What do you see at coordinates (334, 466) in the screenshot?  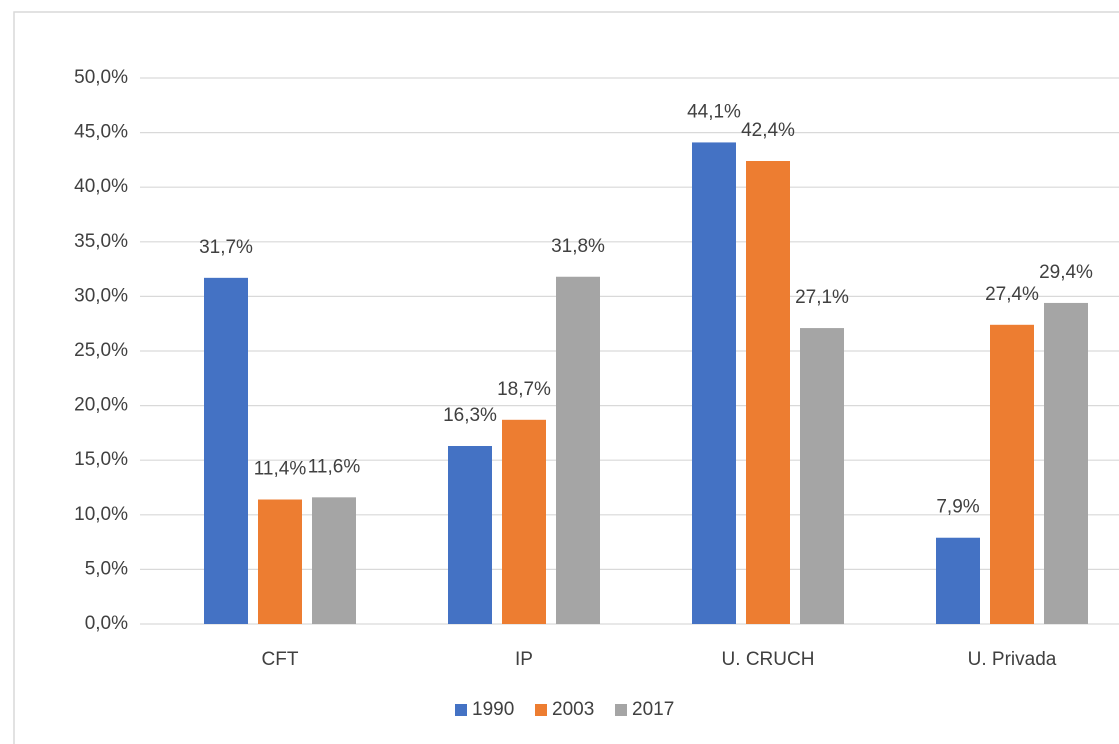 I see `value-label: 11,6%` at bounding box center [334, 466].